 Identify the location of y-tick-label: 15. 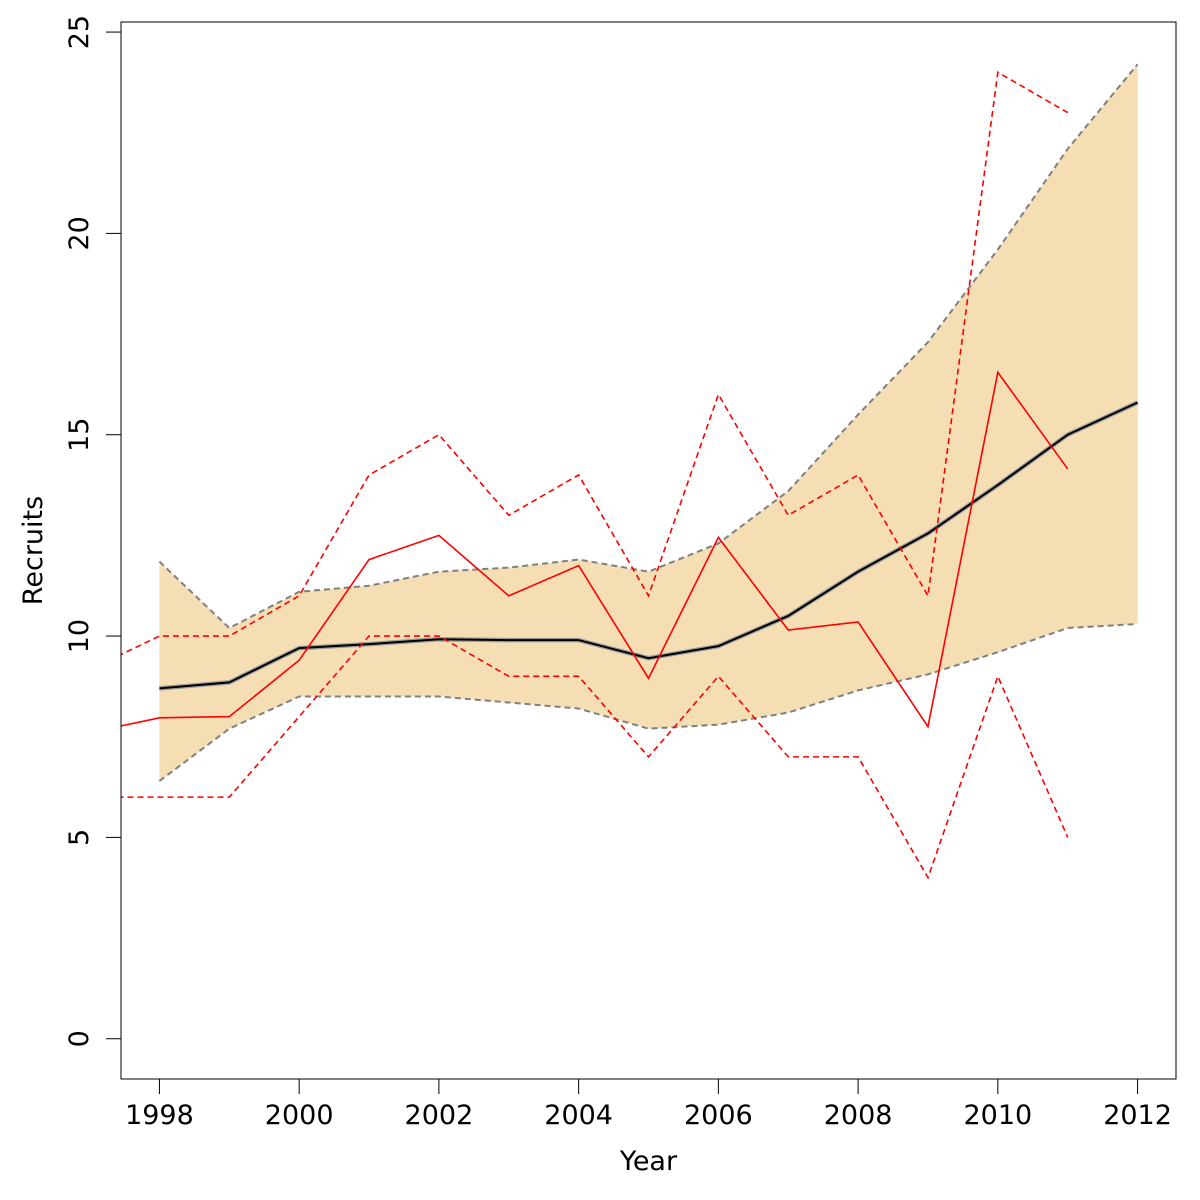
(79, 435).